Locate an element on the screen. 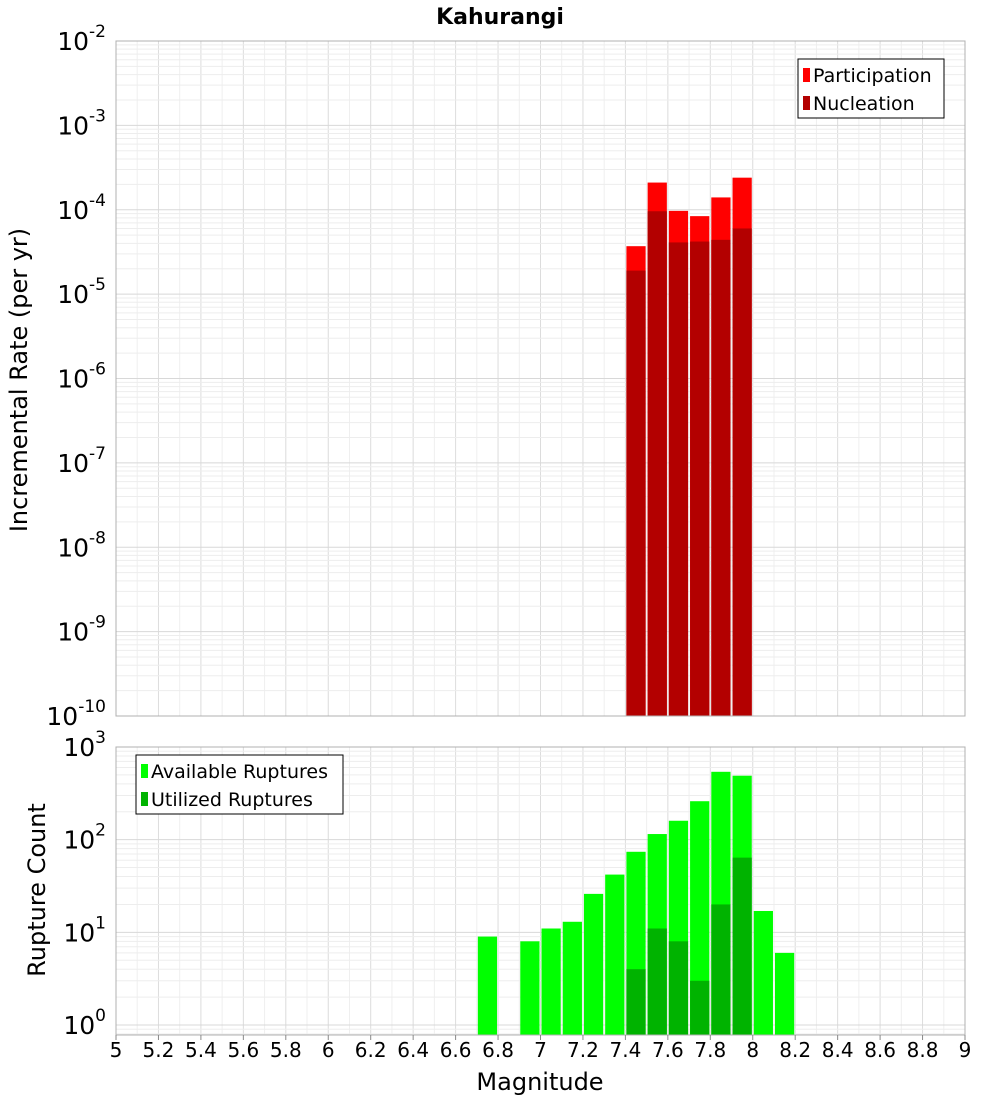 This screenshot has height=1104, width=1000. x-tick-label: 8.8 is located at coordinates (923, 1050).